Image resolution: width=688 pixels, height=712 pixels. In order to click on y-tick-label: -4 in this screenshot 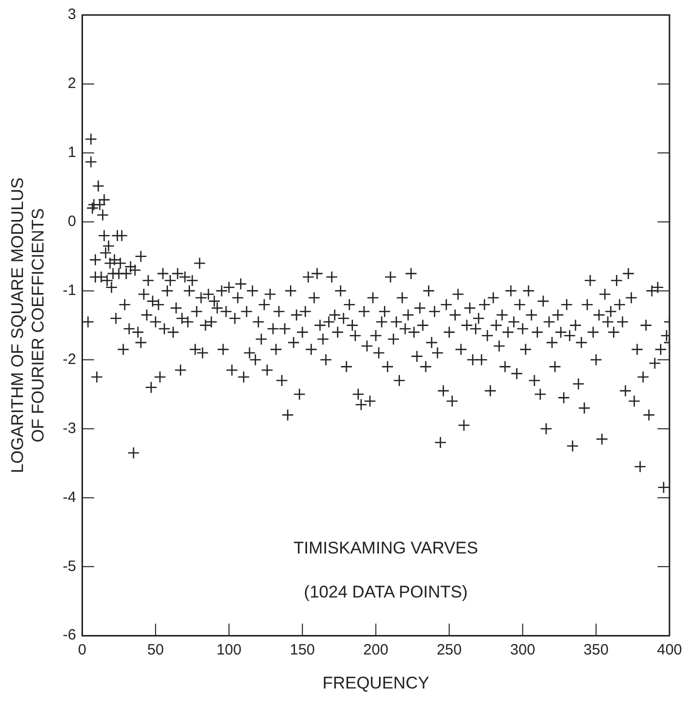, I will do `click(69, 497)`.